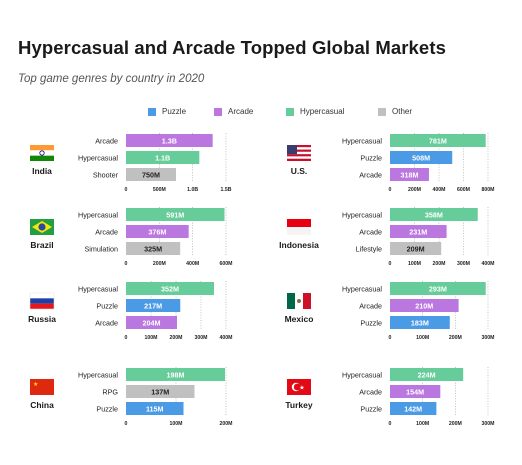 The width and height of the screenshot is (522, 465). I want to click on value-label: 325M, so click(153, 249).